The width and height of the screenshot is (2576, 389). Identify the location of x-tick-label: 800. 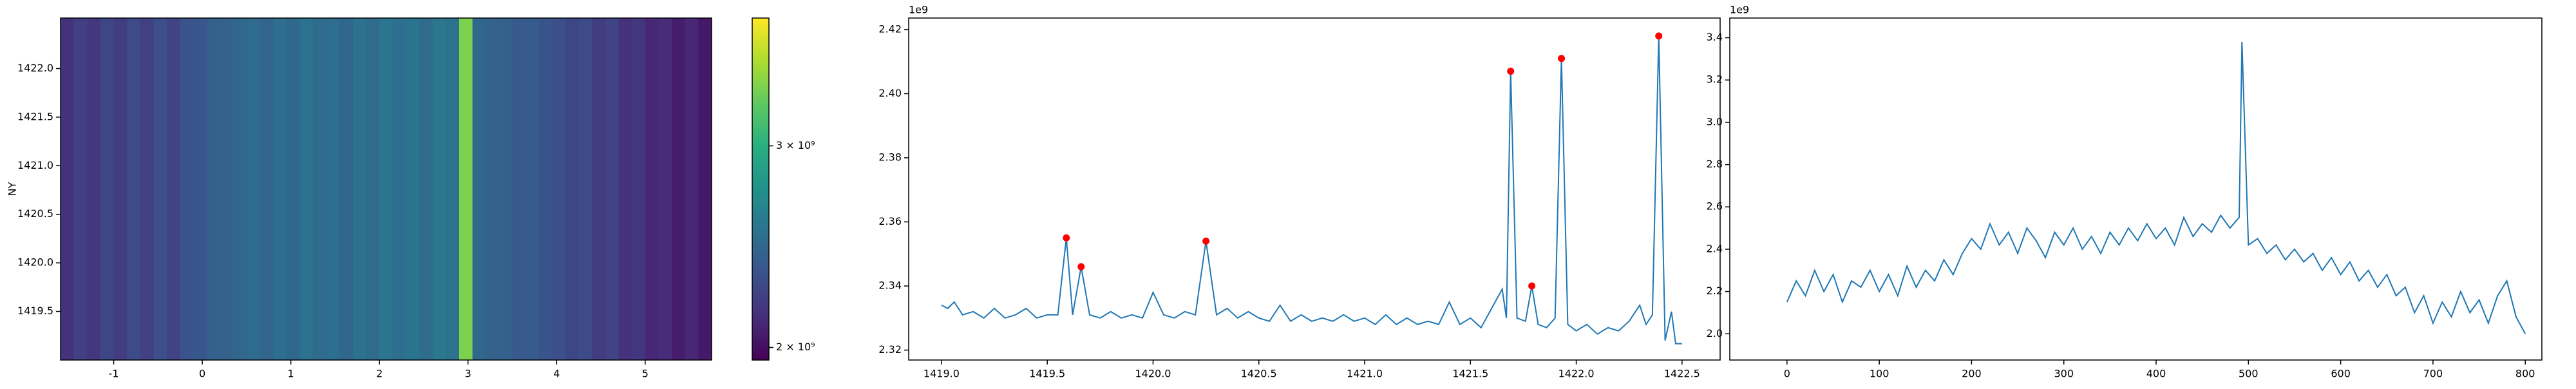
(2525, 374).